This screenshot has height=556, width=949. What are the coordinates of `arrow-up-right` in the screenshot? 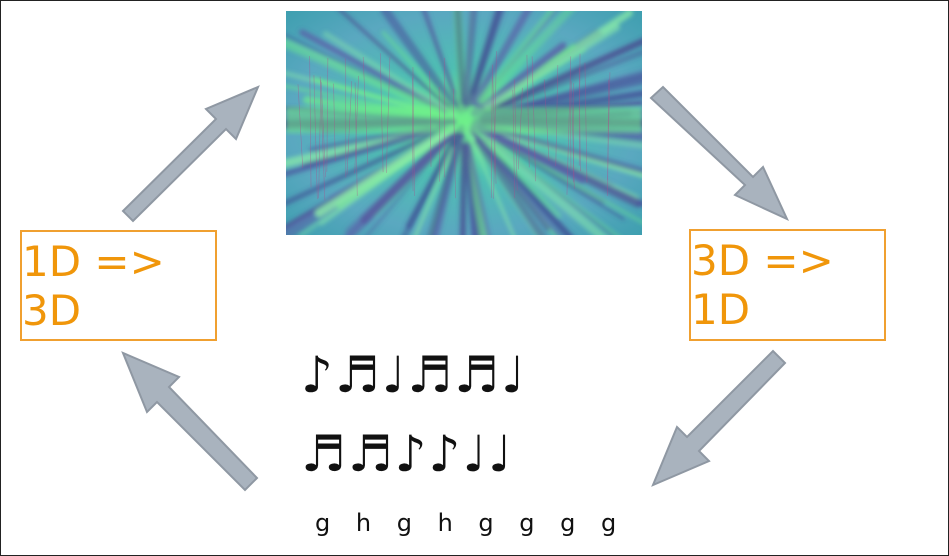 It's located at (190, 154).